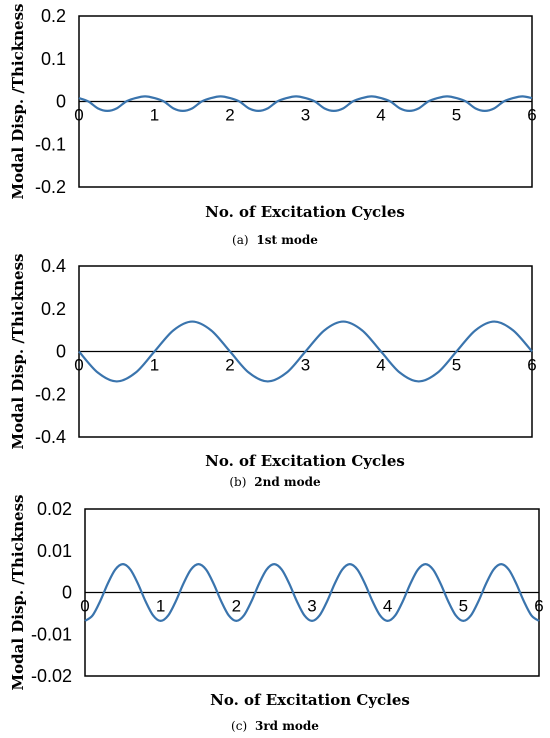 Image resolution: width=550 pixels, height=738 pixels. What do you see at coordinates (53, 266) in the screenshot?
I see `y-tick-label: 0.4` at bounding box center [53, 266].